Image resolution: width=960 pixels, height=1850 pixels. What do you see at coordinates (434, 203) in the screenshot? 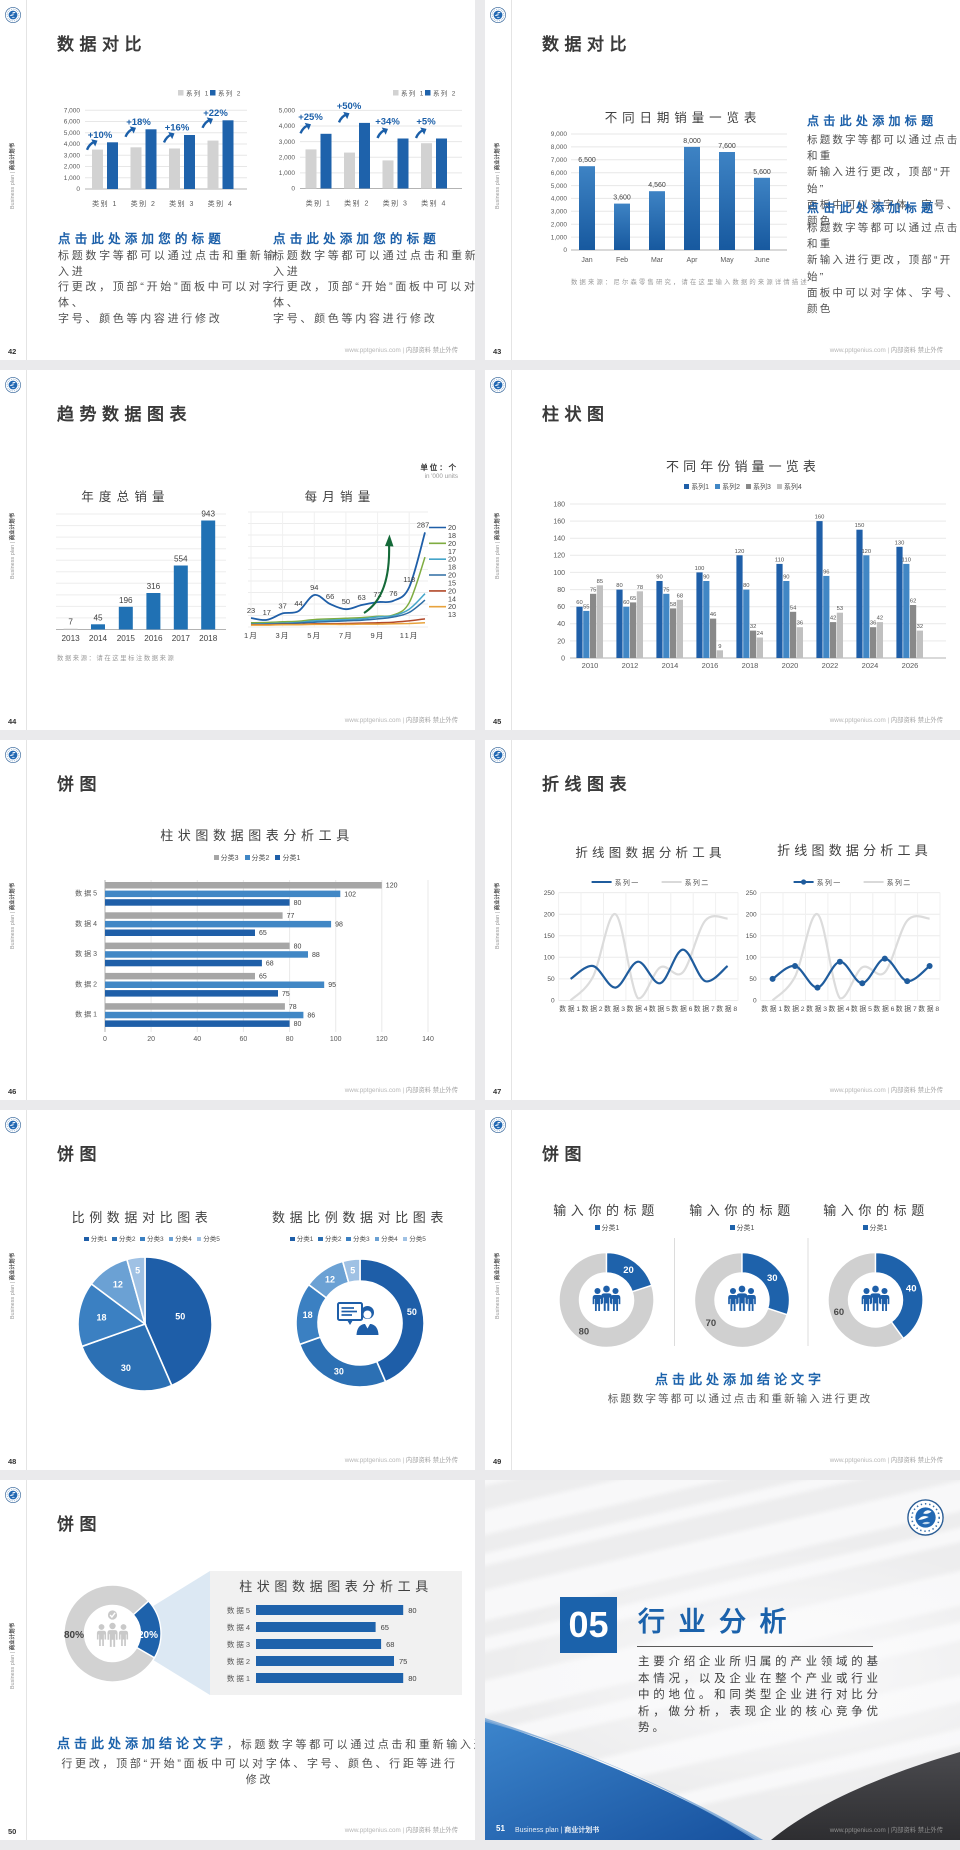
I see `svg-text: 类别 4` at bounding box center [434, 203].